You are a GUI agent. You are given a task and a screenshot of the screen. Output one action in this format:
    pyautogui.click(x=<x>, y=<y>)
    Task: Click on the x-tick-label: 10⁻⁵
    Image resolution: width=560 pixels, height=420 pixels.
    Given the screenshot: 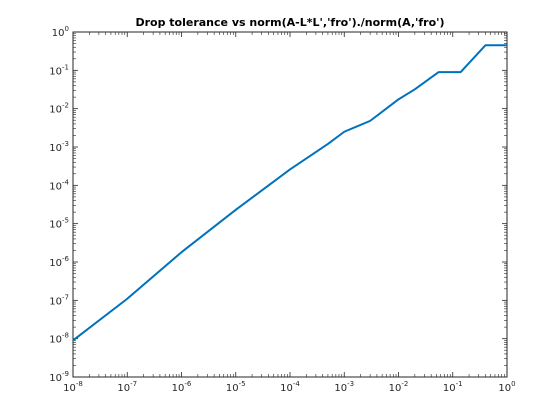 What is the action you would take?
    pyautogui.click(x=236, y=387)
    